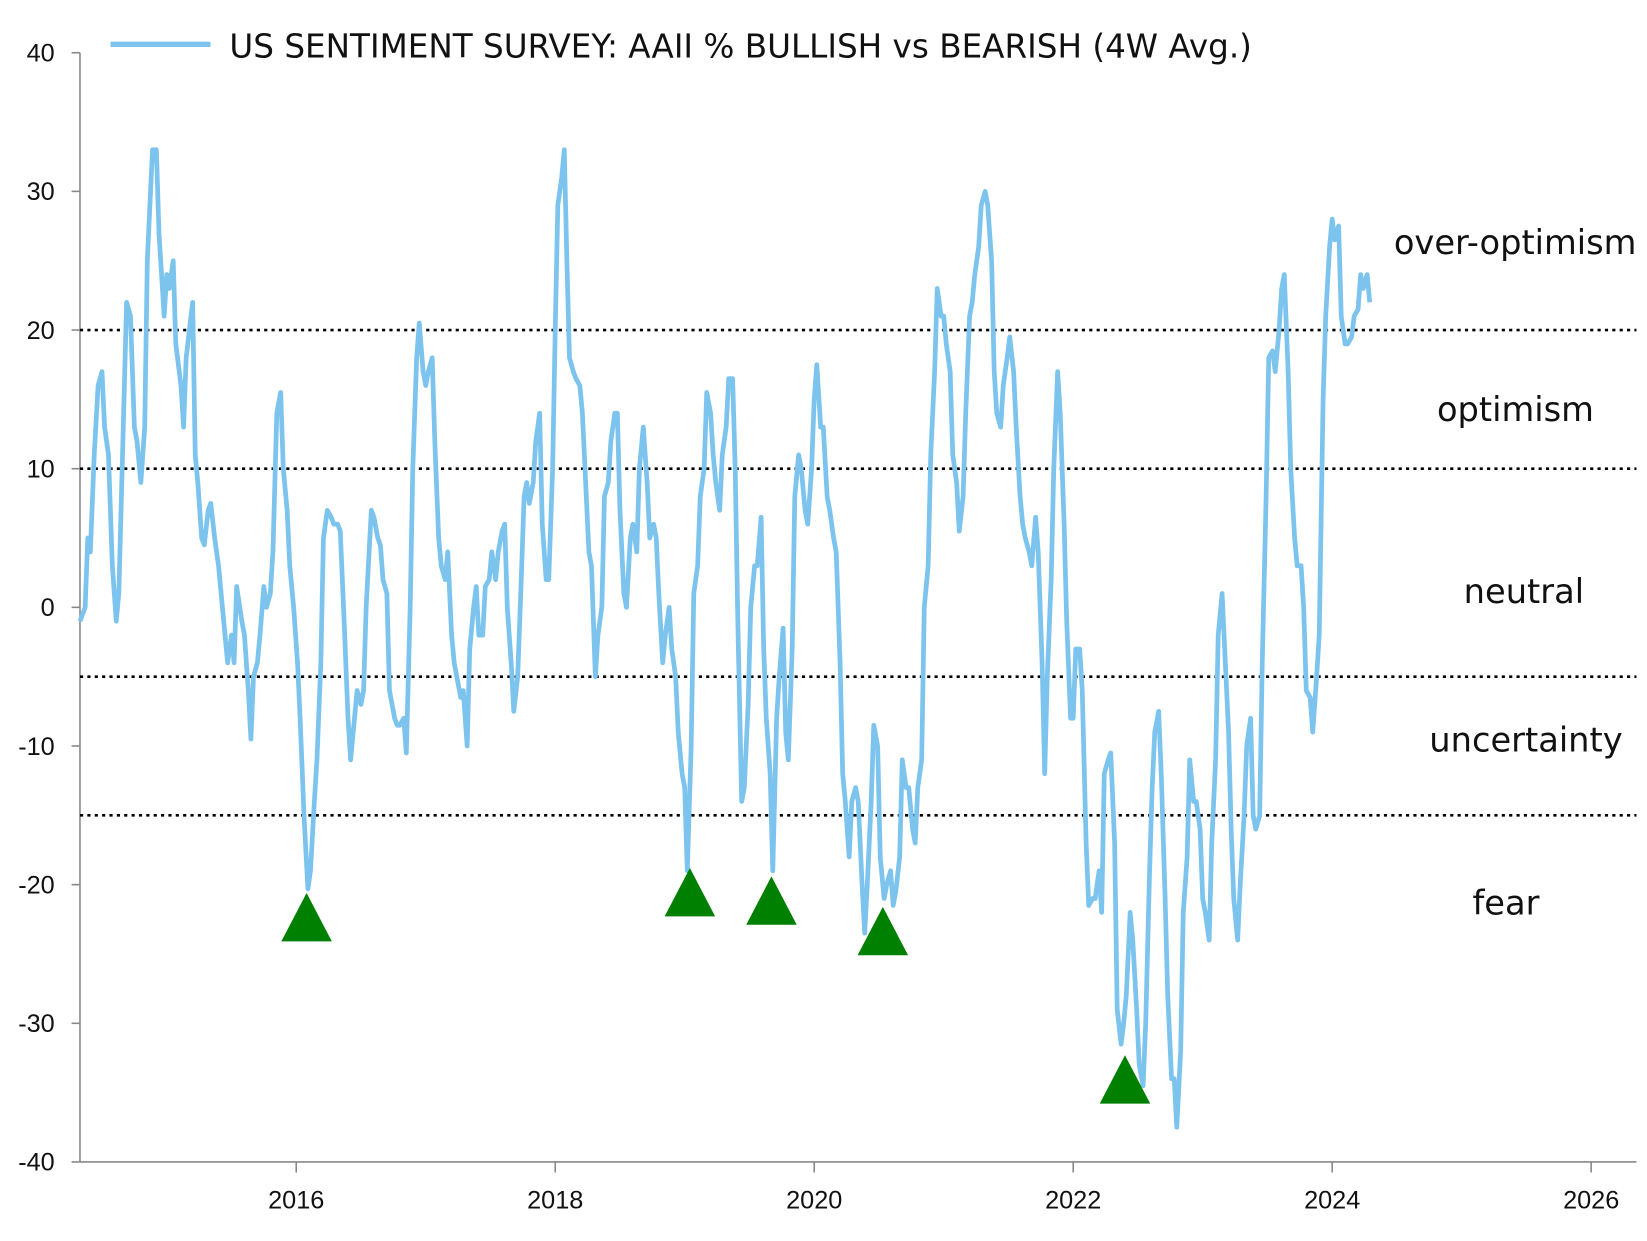  What do you see at coordinates (41, 469) in the screenshot?
I see `y-tick-label: 10` at bounding box center [41, 469].